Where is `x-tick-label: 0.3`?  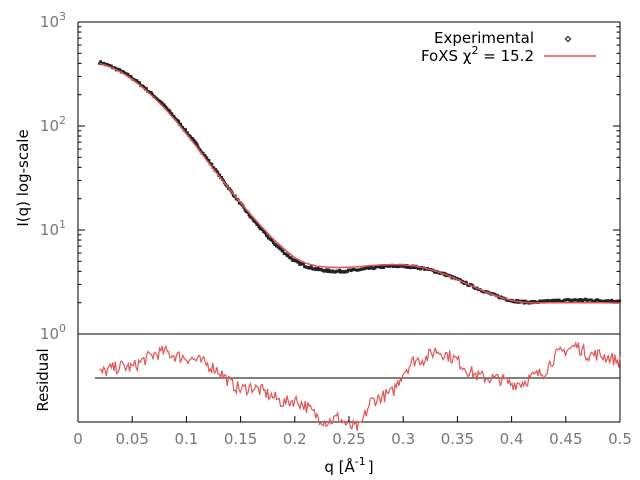
x-tick-label: 0.3 is located at coordinates (403, 439).